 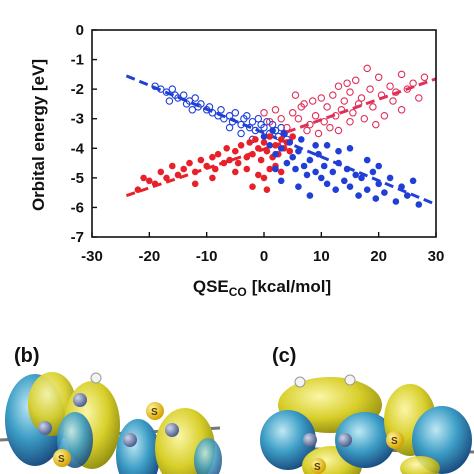 I want to click on panel-b-label: (b), so click(x=27, y=356).